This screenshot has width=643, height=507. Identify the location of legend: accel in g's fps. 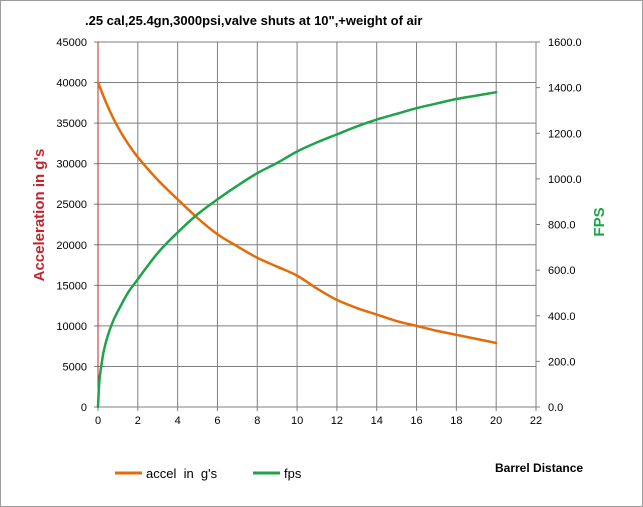
(208, 473).